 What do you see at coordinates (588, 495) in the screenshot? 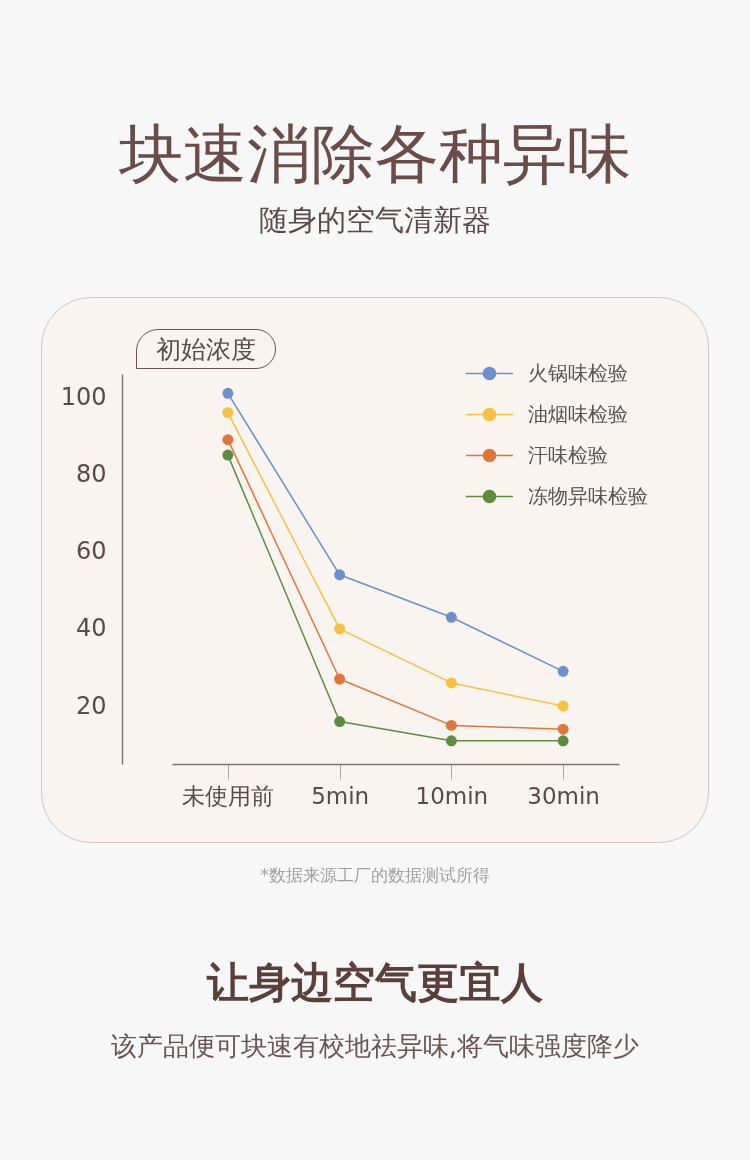
I see `legend-label: 冻物异味检验` at bounding box center [588, 495].